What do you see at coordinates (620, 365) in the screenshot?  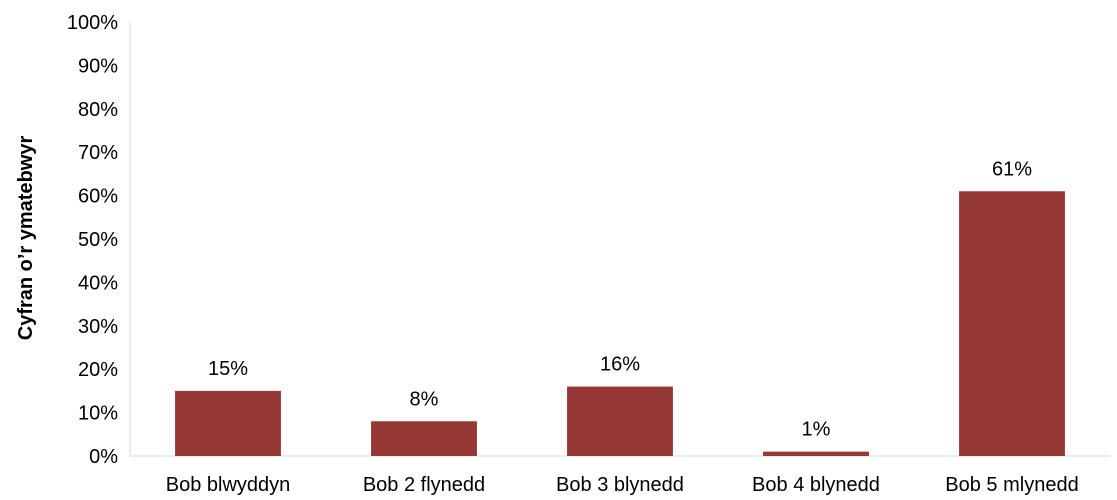 I see `data-label: 16%` at bounding box center [620, 365].